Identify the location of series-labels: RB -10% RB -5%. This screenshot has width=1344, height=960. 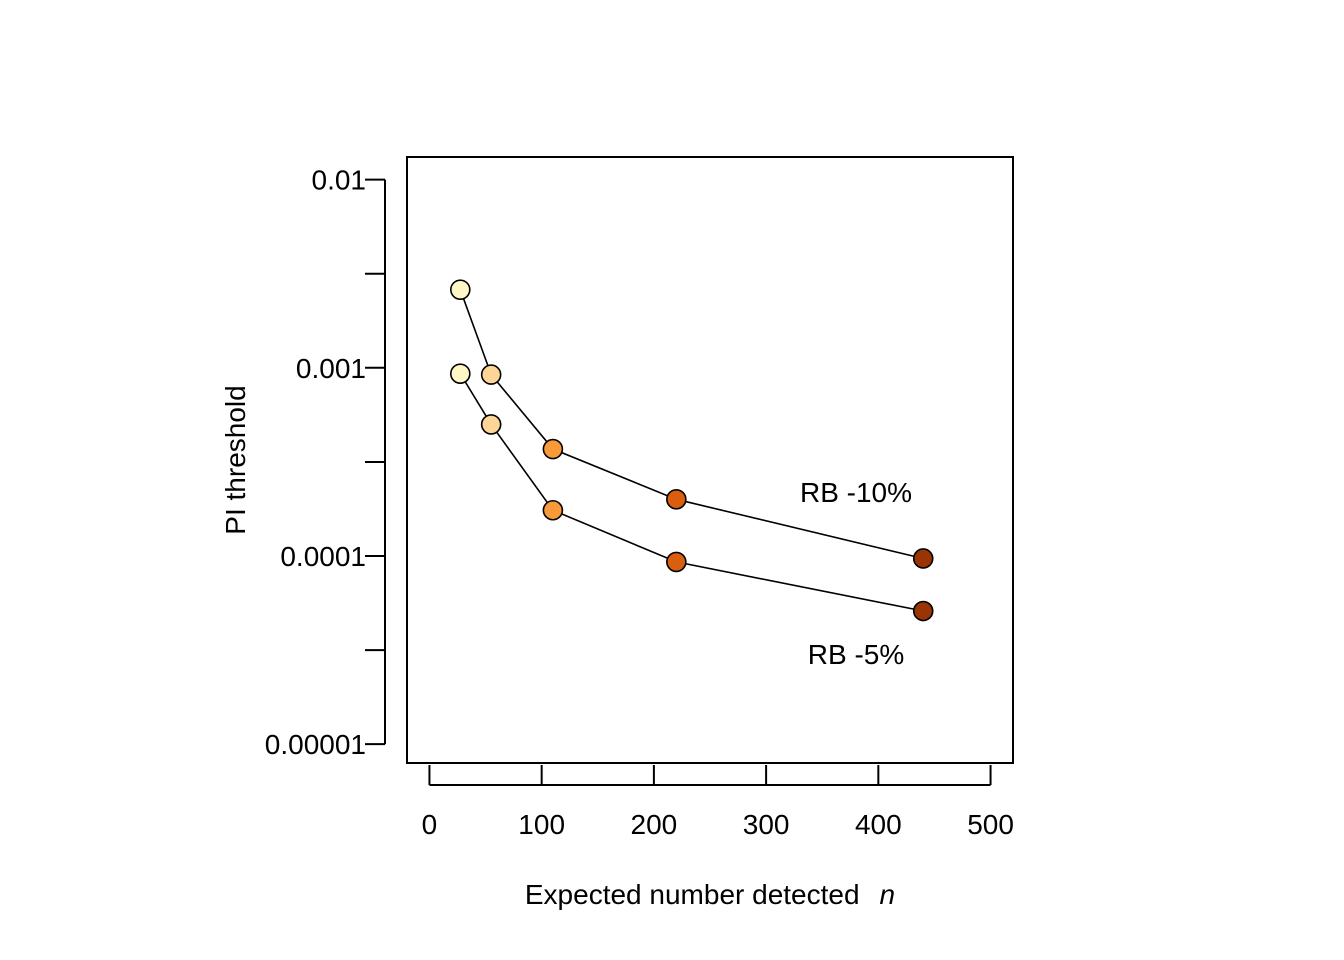
(856, 573).